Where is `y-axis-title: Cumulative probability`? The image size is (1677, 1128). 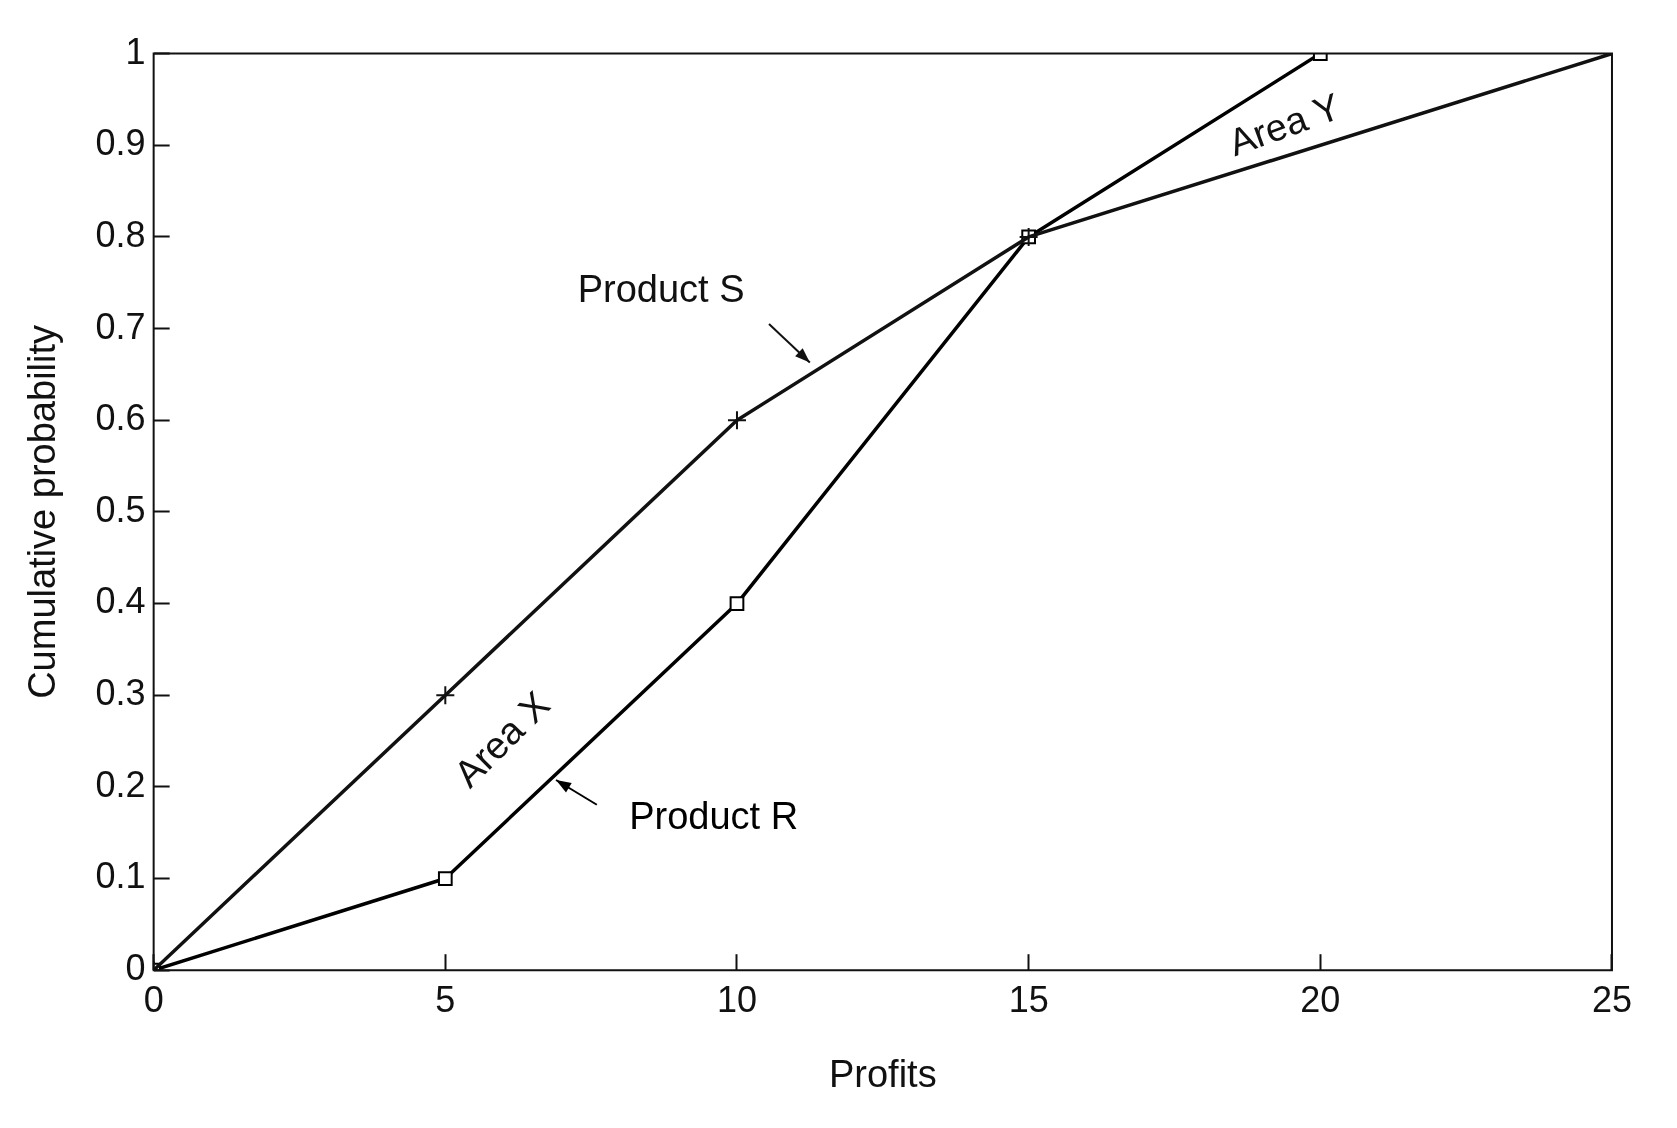
y-axis-title: Cumulative probability is located at coordinates (42, 511).